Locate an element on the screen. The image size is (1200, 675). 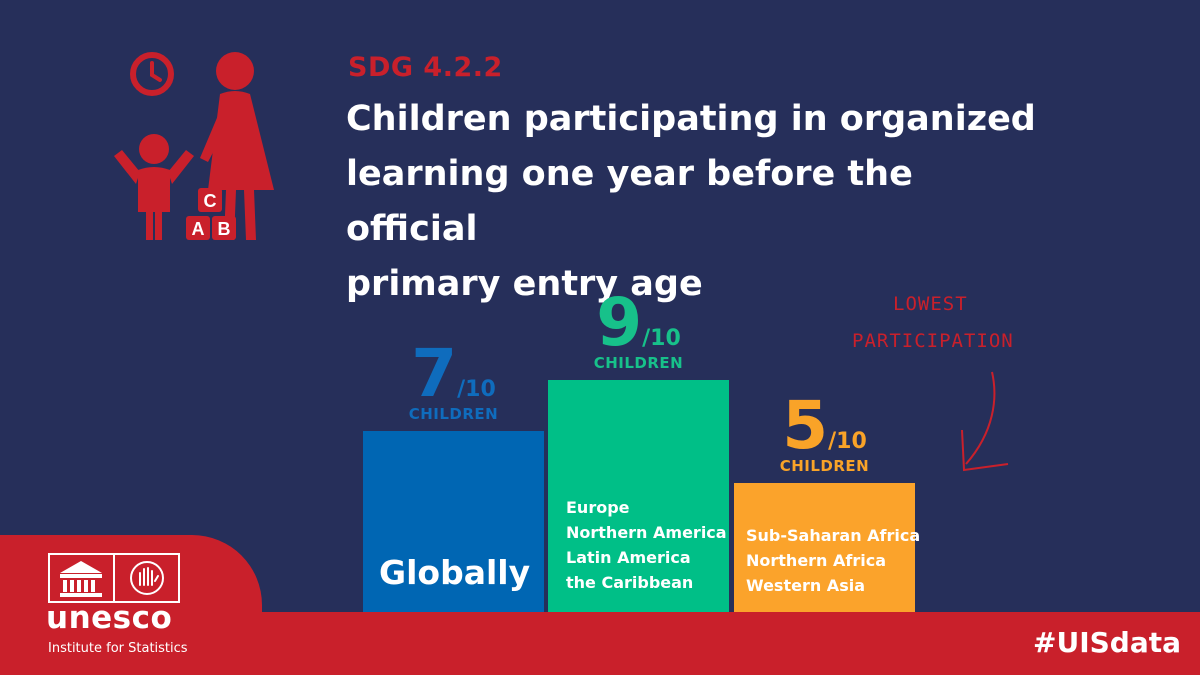
region-line: Sub-Saharan Africa is located at coordinates (833, 535).